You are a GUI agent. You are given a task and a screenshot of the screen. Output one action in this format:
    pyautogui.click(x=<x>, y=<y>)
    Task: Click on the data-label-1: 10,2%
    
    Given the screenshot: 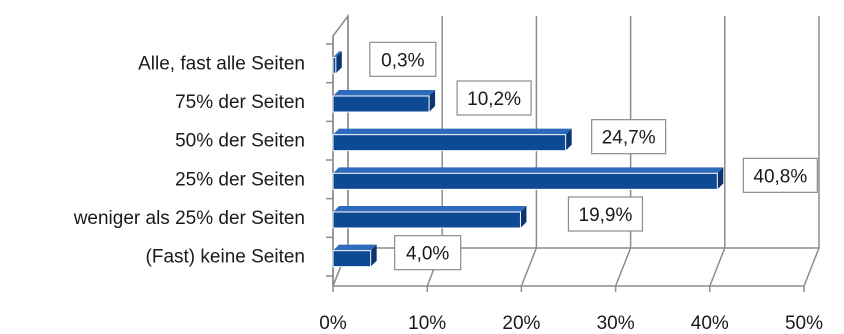 What is the action you would take?
    pyautogui.click(x=494, y=98)
    